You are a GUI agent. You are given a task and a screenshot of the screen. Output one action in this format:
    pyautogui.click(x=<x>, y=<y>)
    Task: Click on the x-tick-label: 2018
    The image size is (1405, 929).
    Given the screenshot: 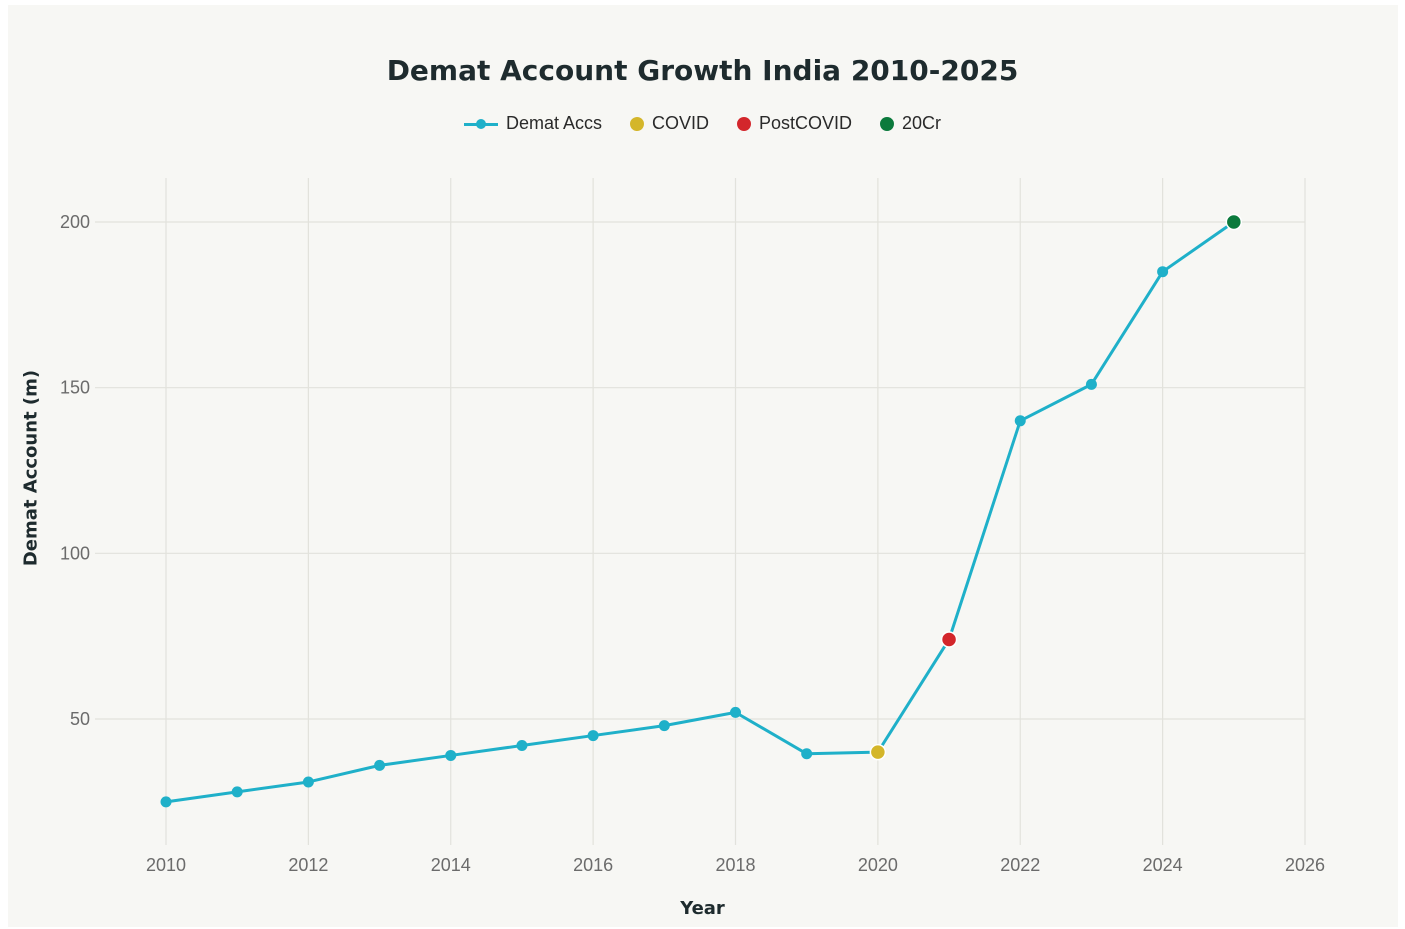 What is the action you would take?
    pyautogui.click(x=735, y=865)
    